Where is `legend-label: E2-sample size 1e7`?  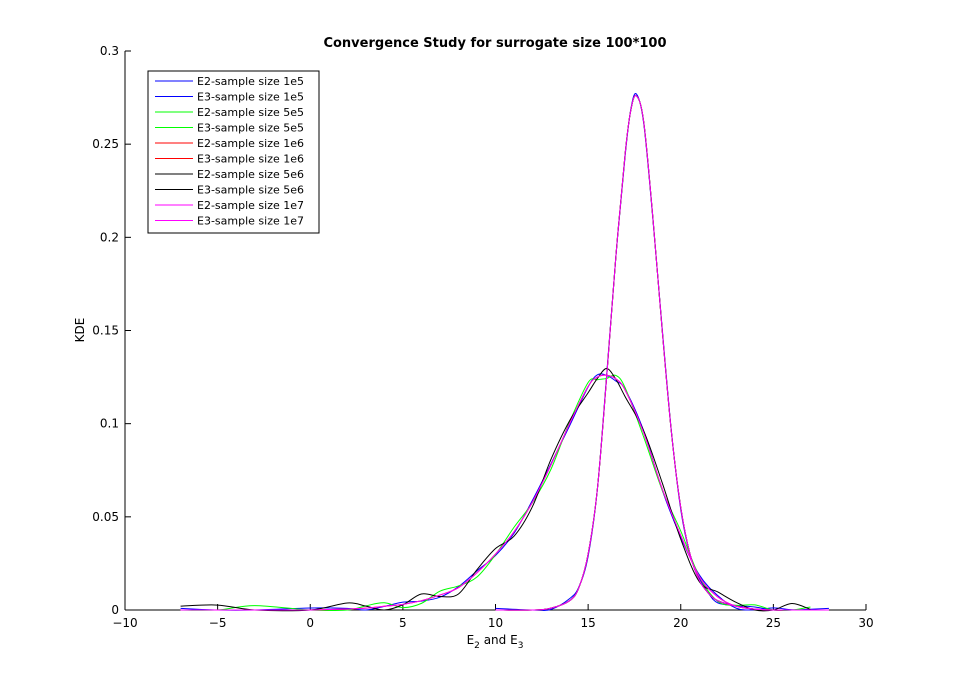
legend-label: E2-sample size 1e7 is located at coordinates (250, 205).